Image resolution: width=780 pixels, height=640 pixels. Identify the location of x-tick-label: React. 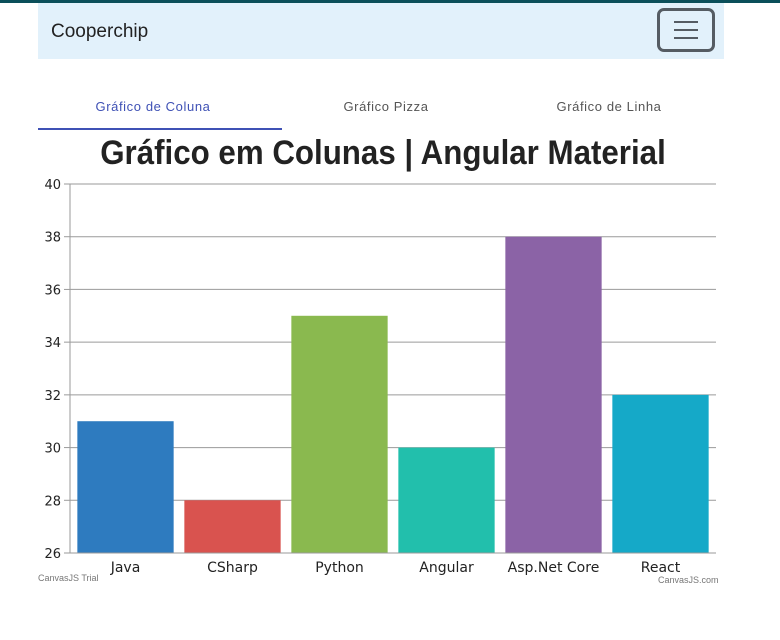
(661, 568).